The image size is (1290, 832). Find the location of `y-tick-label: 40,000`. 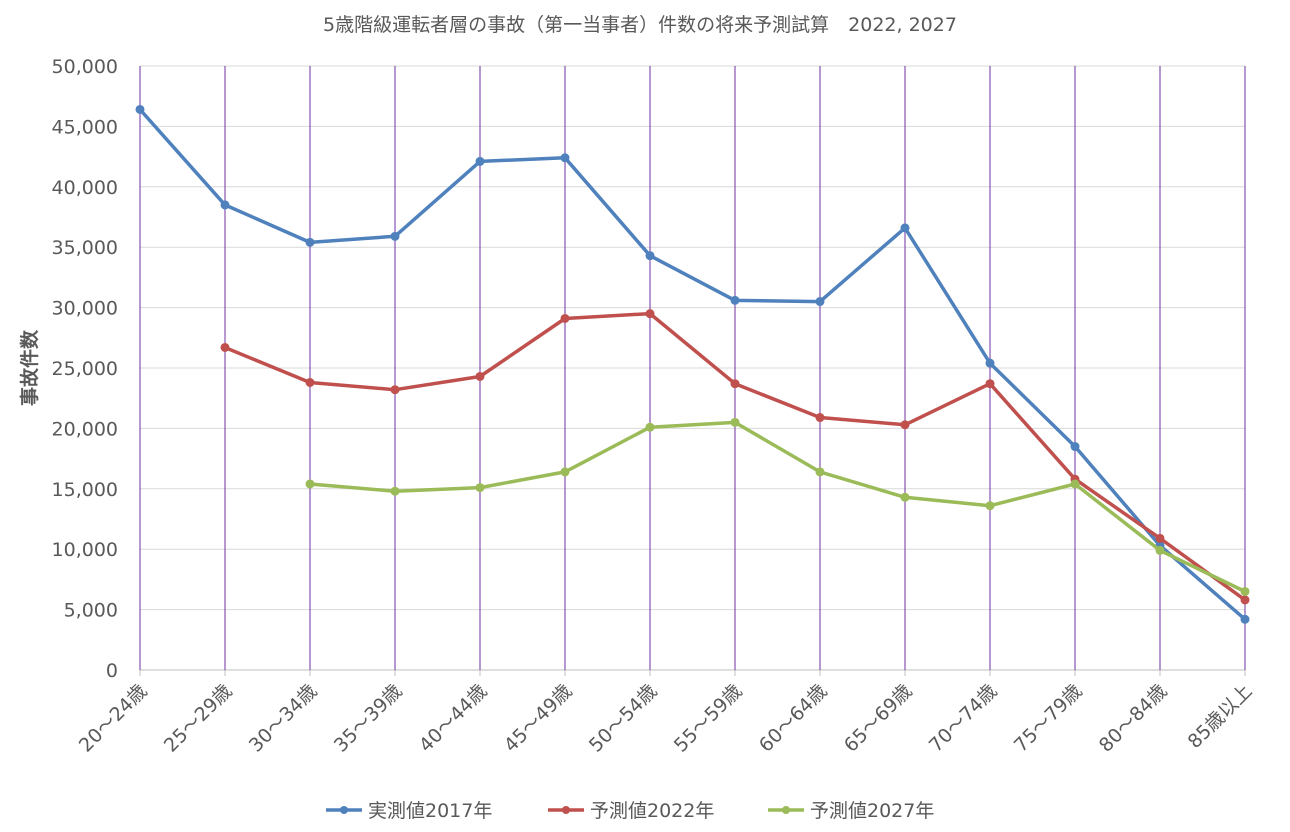

y-tick-label: 40,000 is located at coordinates (85, 188).